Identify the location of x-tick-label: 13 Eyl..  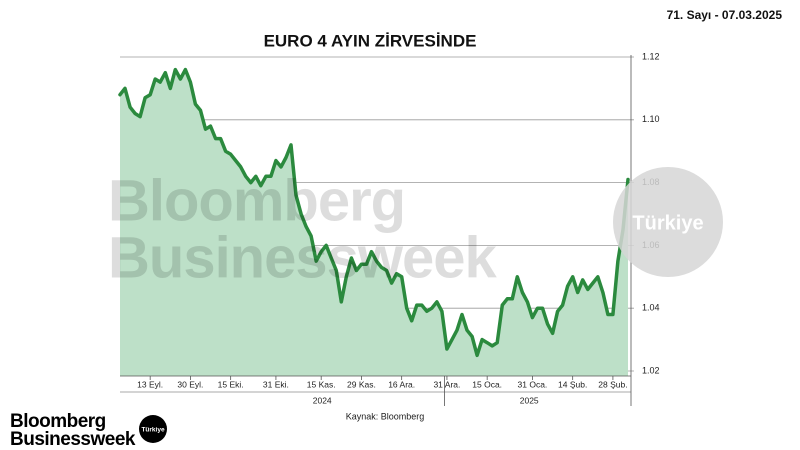
(150, 384).